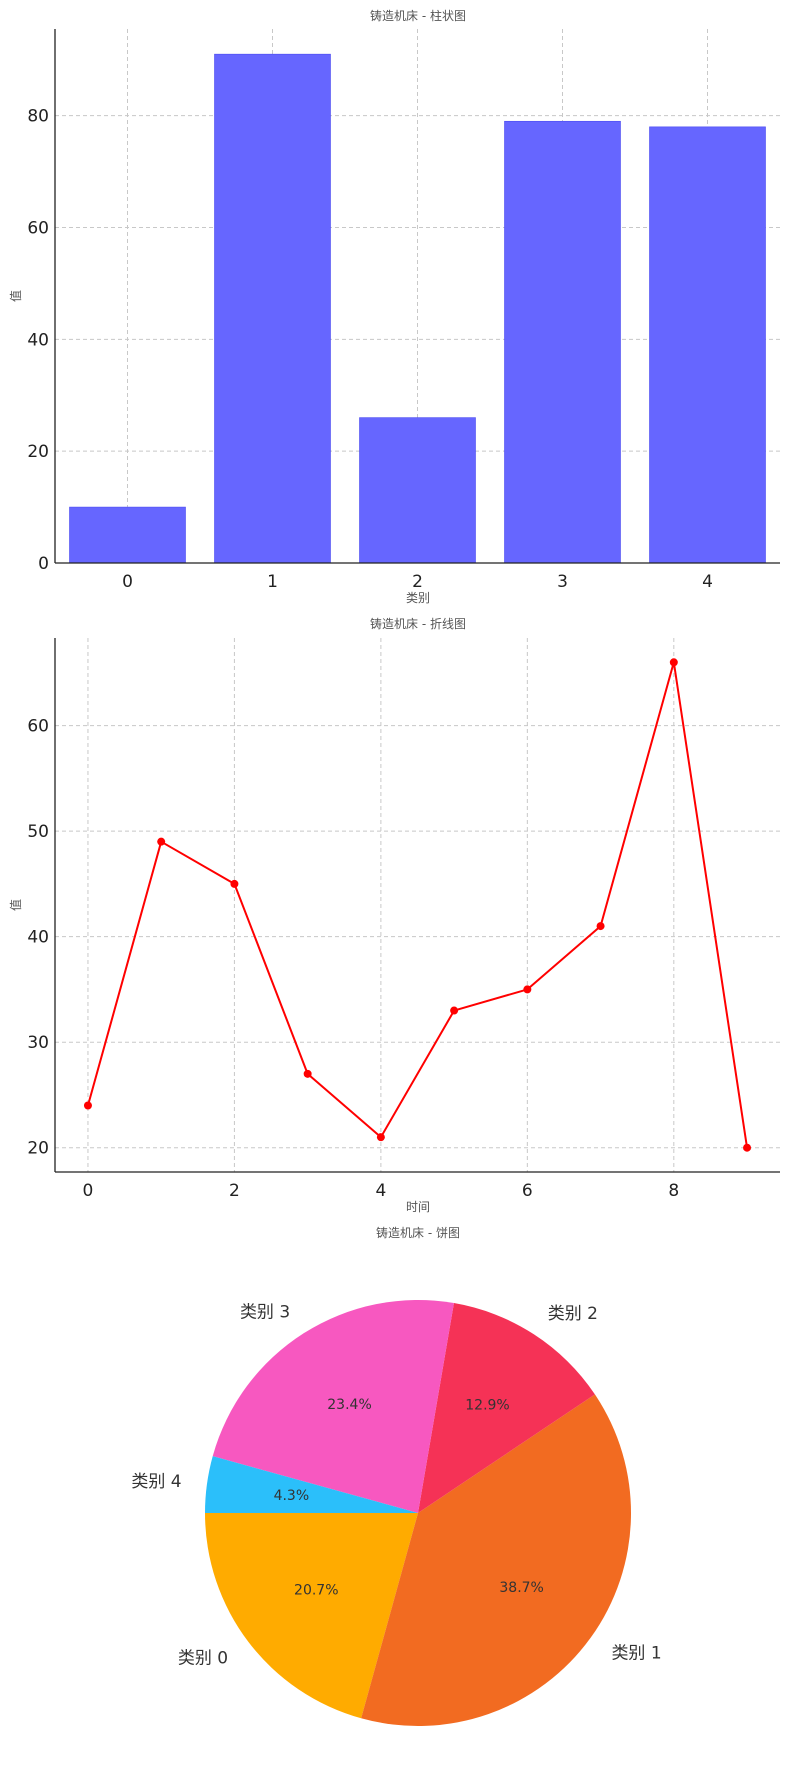 The height and width of the screenshot is (1790, 790). I want to click on line-y-tick-label: 60, so click(38, 727).